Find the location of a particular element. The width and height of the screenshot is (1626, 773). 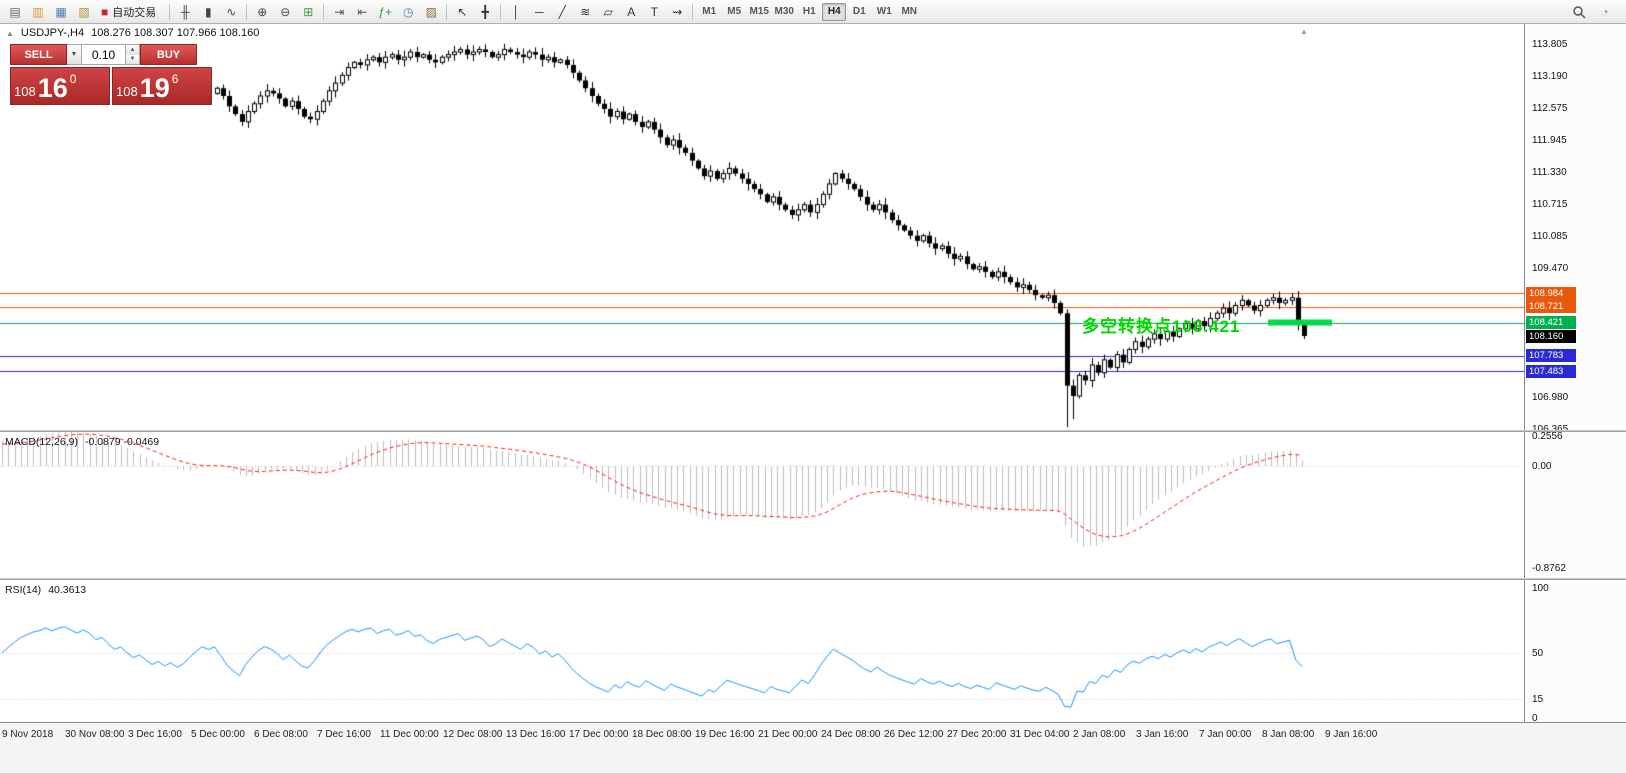

sell-price-pip: 0 is located at coordinates (73, 79).